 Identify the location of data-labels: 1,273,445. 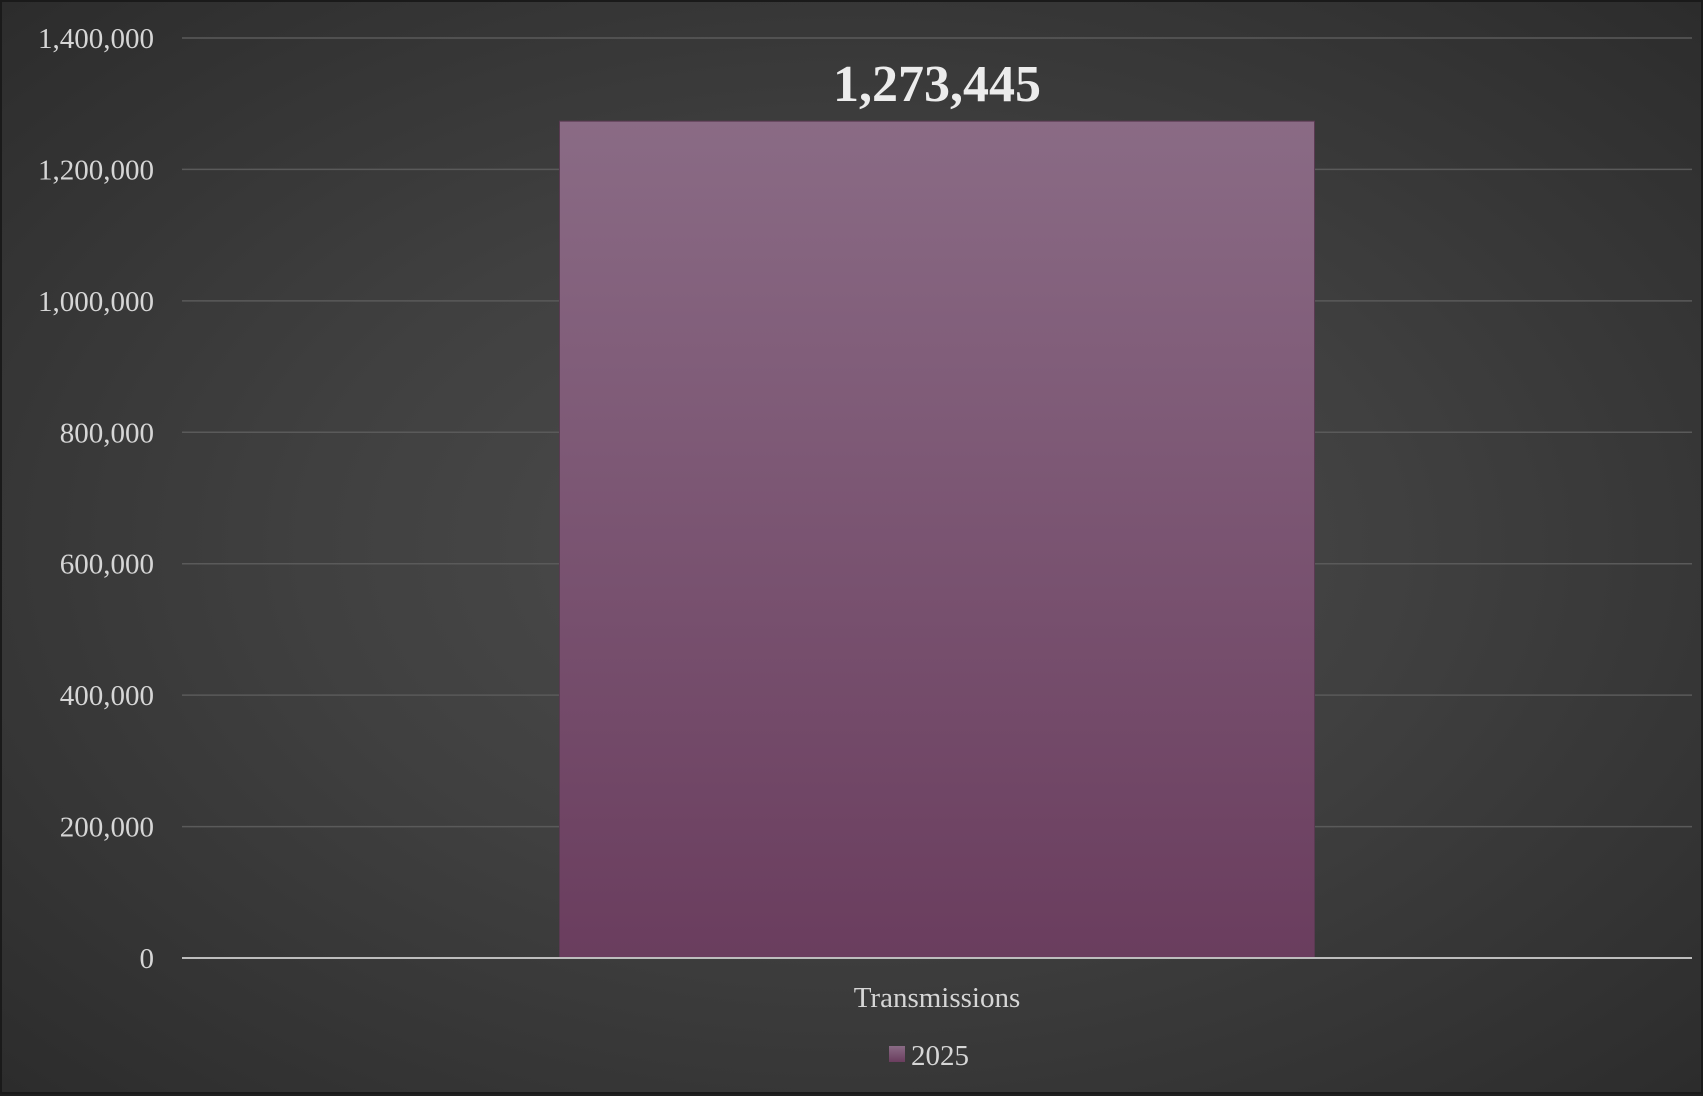
(937, 84).